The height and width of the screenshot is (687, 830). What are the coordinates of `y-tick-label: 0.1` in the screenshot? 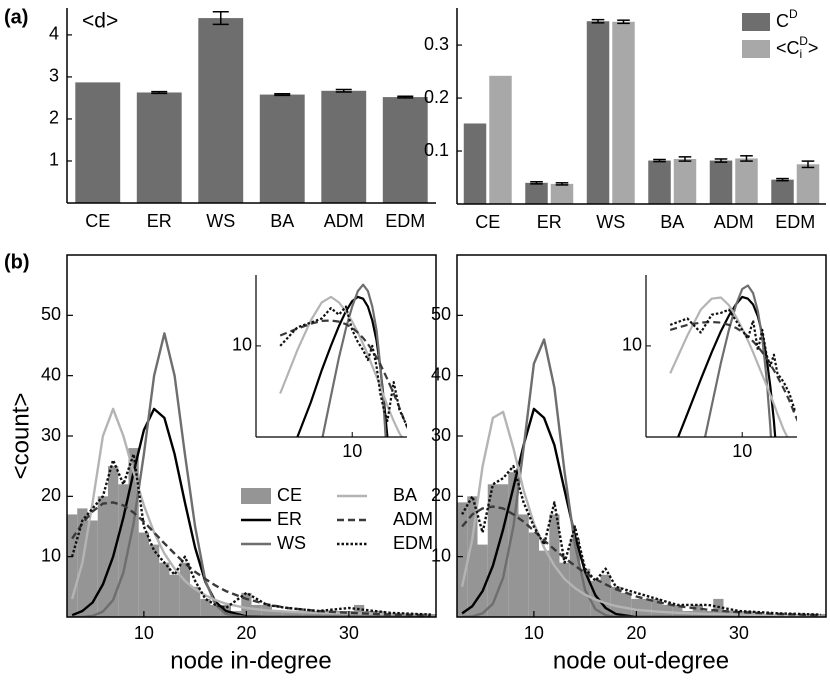 It's located at (436, 150).